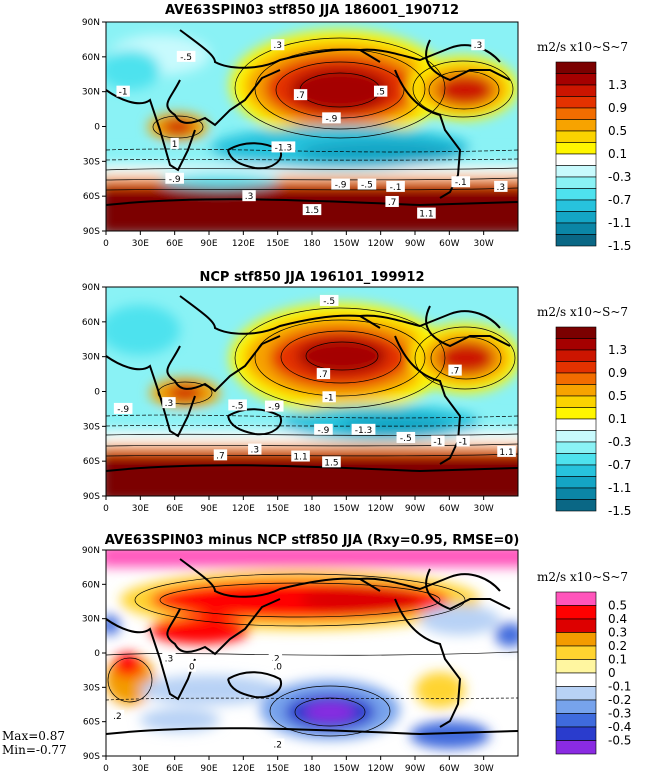 This screenshot has height=782, width=652. What do you see at coordinates (483, 244) in the screenshot?
I see `p1-xtick-label: 30W` at bounding box center [483, 244].